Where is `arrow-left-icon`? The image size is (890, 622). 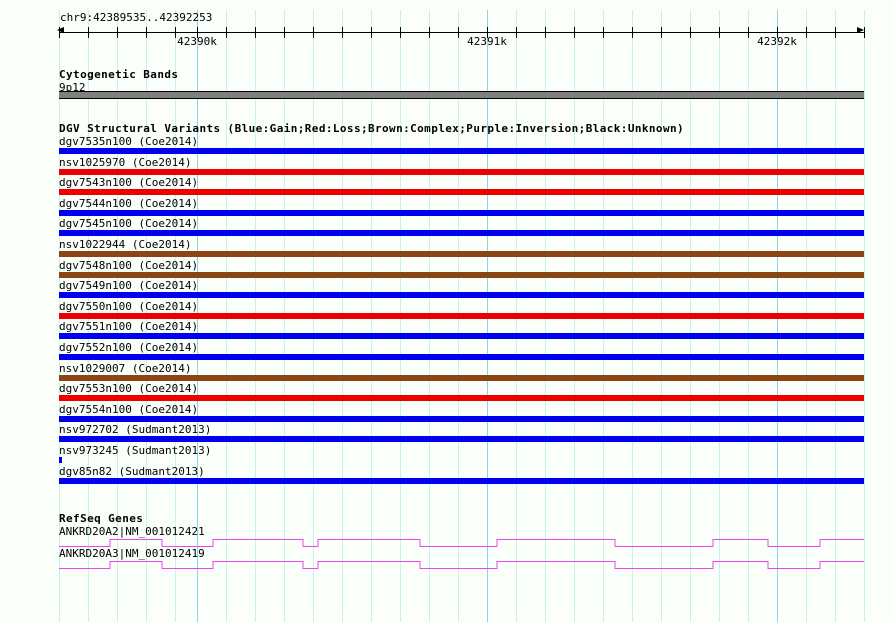 arrow-left-icon is located at coordinates (60, 30).